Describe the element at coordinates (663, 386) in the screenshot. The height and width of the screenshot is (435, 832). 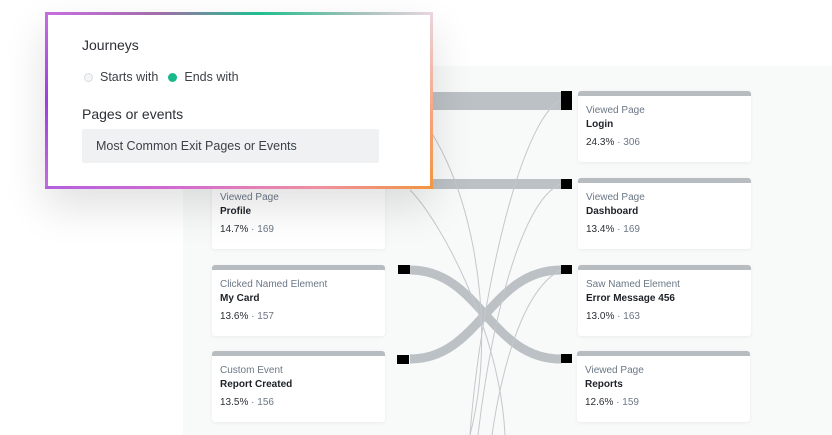
I see `right-node-reports: Viewed Page Reports 12.6% · 159` at that location.